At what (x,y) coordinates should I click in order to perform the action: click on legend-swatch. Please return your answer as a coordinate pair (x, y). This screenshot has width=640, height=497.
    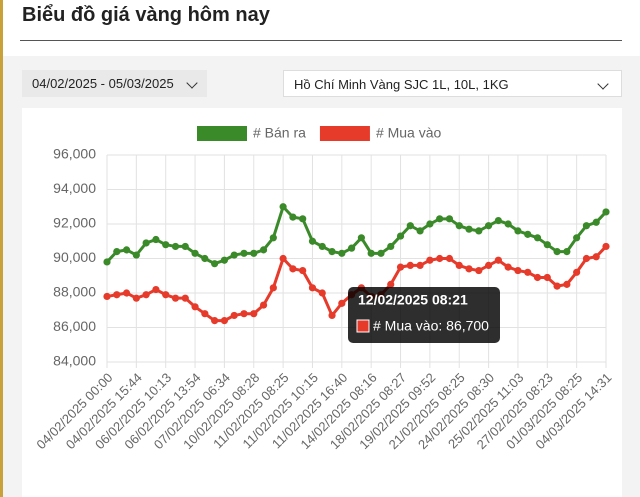
    Looking at the image, I should click on (344, 133).